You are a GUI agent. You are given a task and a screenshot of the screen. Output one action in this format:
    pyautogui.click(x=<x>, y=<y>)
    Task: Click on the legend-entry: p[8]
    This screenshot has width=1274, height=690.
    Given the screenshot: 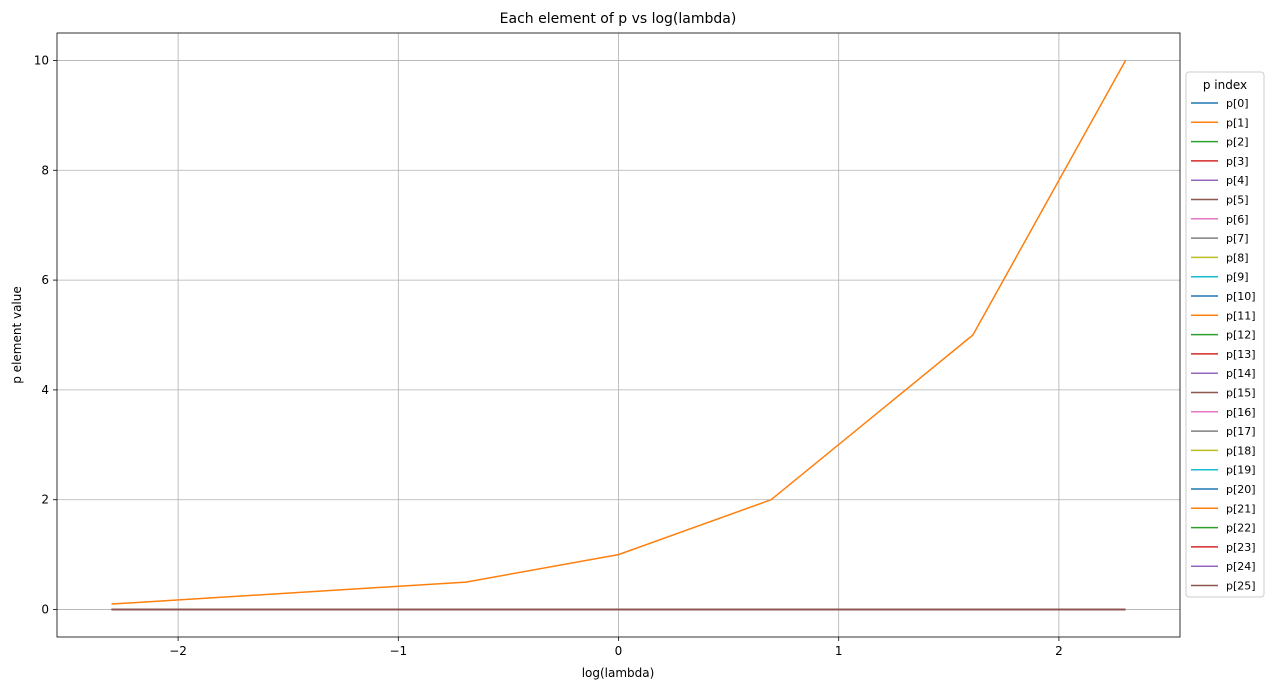 What is the action you would take?
    pyautogui.click(x=1237, y=257)
    